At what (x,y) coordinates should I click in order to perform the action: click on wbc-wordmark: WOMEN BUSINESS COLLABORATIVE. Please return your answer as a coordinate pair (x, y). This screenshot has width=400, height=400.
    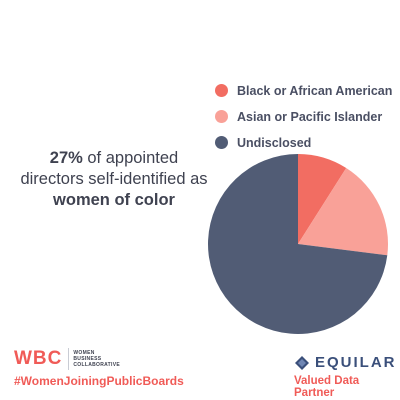
    Looking at the image, I should click on (96, 359).